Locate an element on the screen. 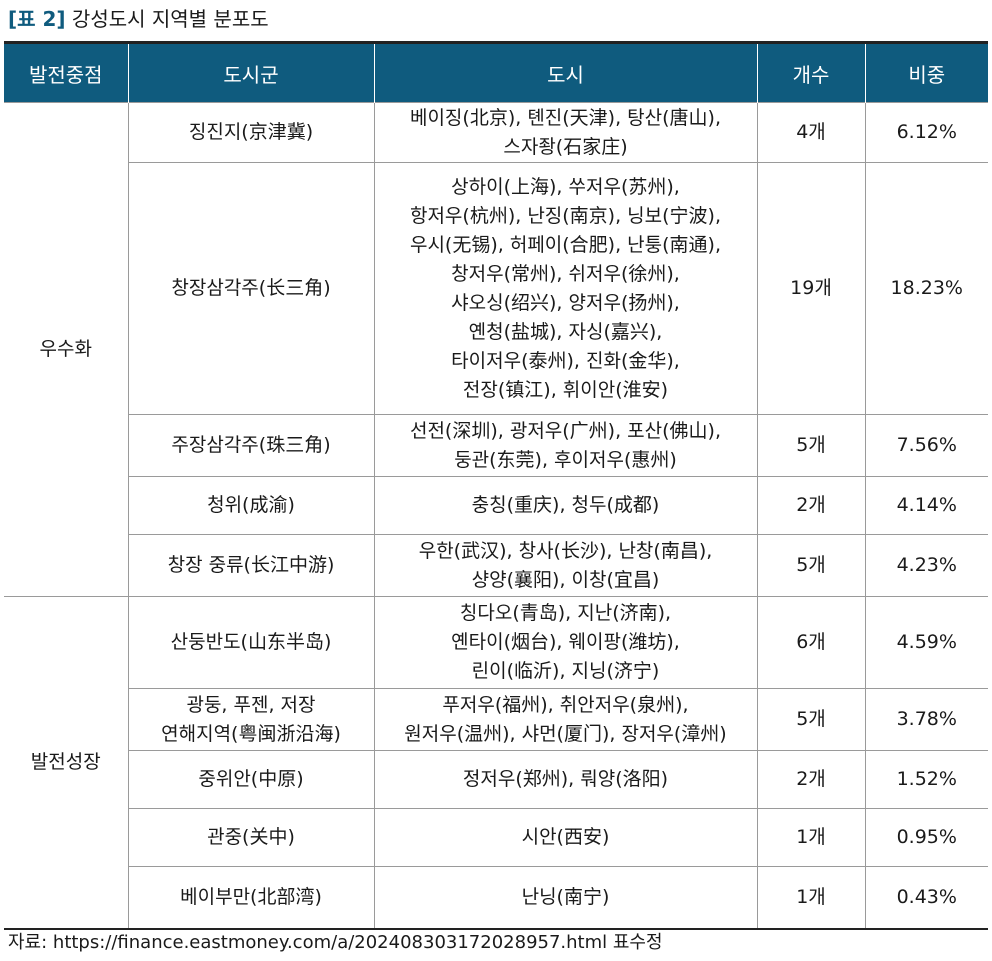 The width and height of the screenshot is (992, 961). header-share: 비중 is located at coordinates (926, 72).